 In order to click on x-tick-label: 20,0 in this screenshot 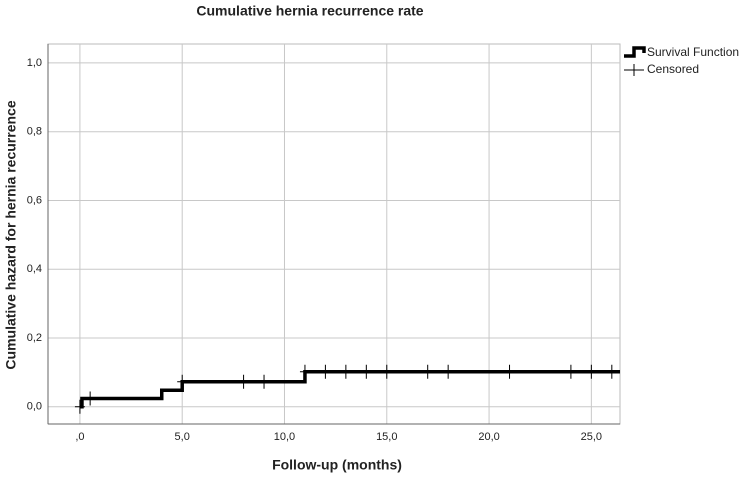, I will do `click(488, 437)`.